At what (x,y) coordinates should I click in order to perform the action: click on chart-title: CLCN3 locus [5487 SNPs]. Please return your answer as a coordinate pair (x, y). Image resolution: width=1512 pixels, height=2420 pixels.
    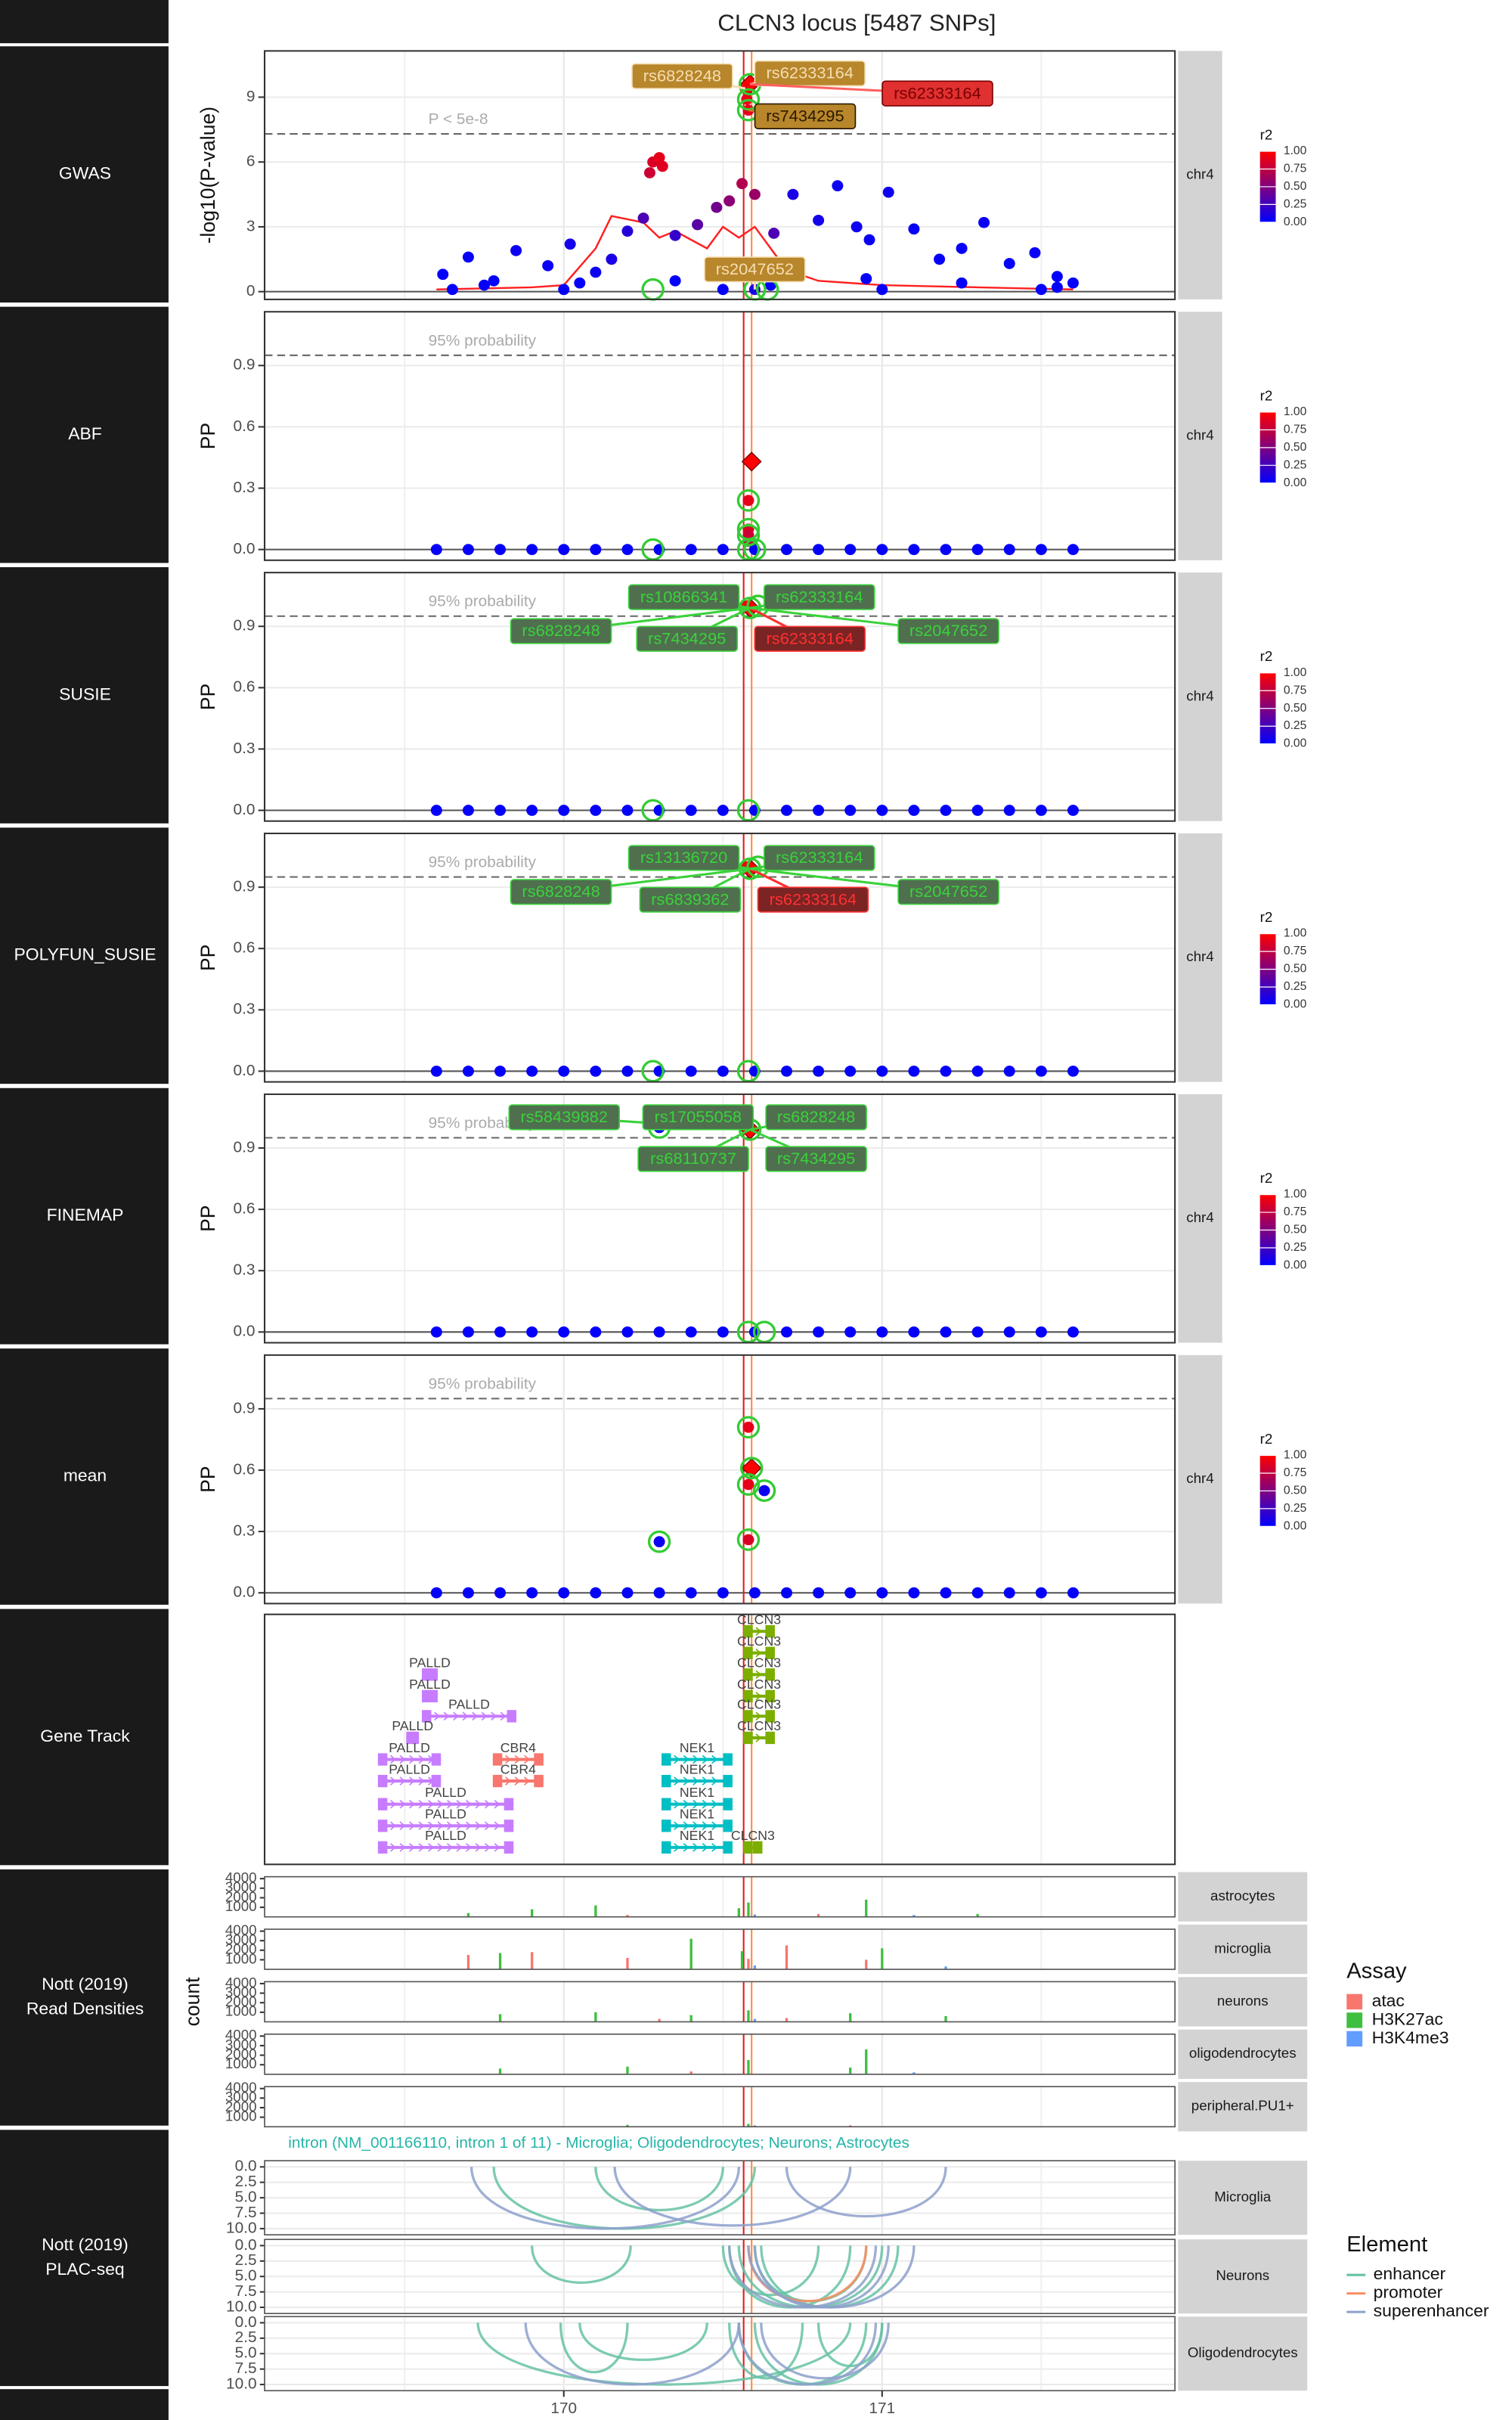
    Looking at the image, I should click on (856, 23).